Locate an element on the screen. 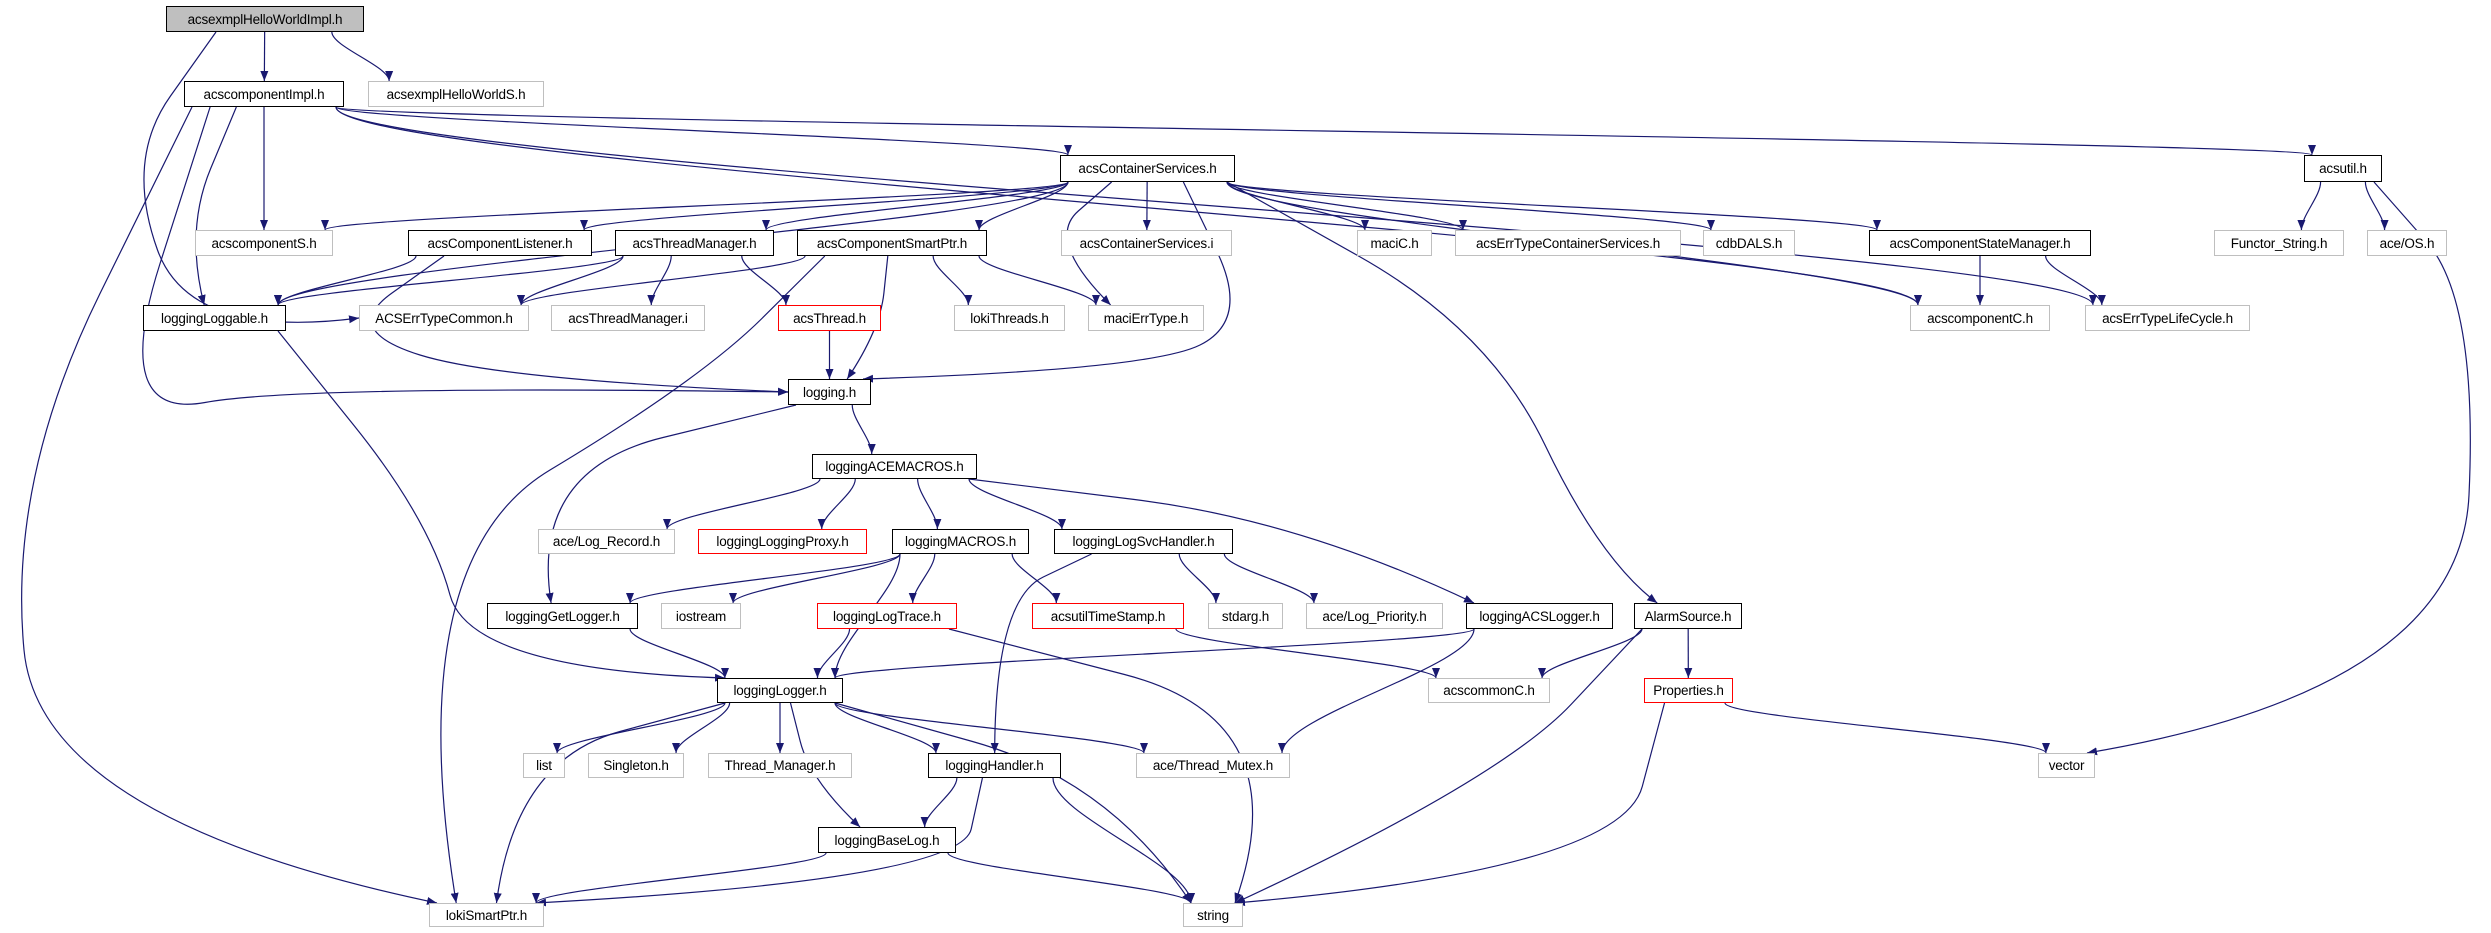  node-acscontainerservices-h: acsContainerServices.h is located at coordinates (1147, 168).